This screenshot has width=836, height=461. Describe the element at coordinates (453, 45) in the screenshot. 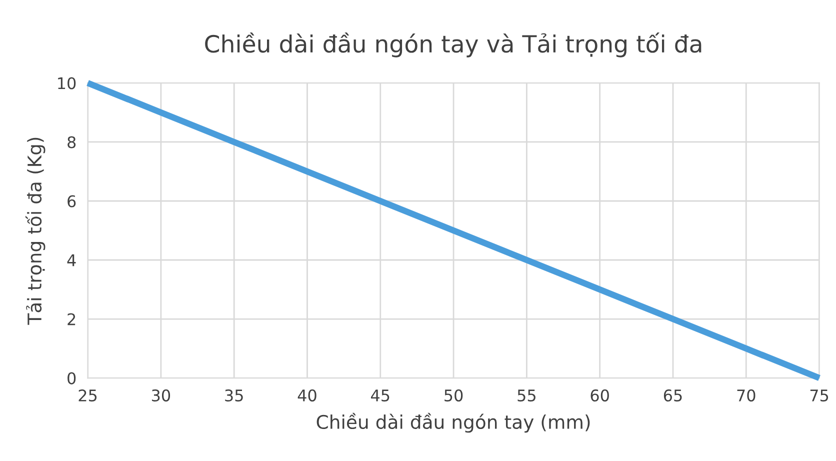

I see `chart-title: Chiều dài đầu ngón tay và Tải trọng tối đa` at that location.